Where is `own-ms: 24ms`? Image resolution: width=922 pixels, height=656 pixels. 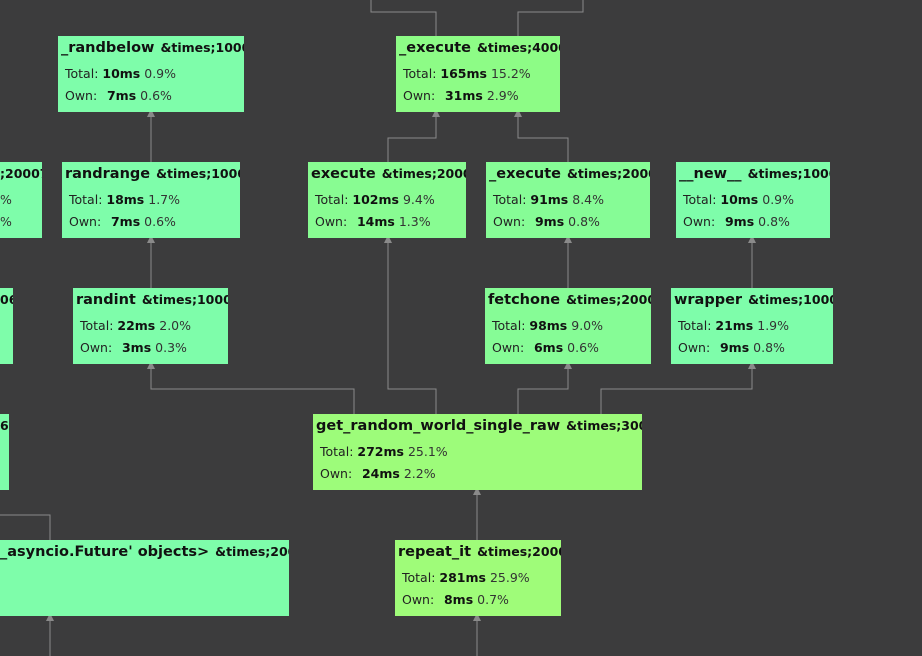
own-ms: 24ms is located at coordinates (380, 473).